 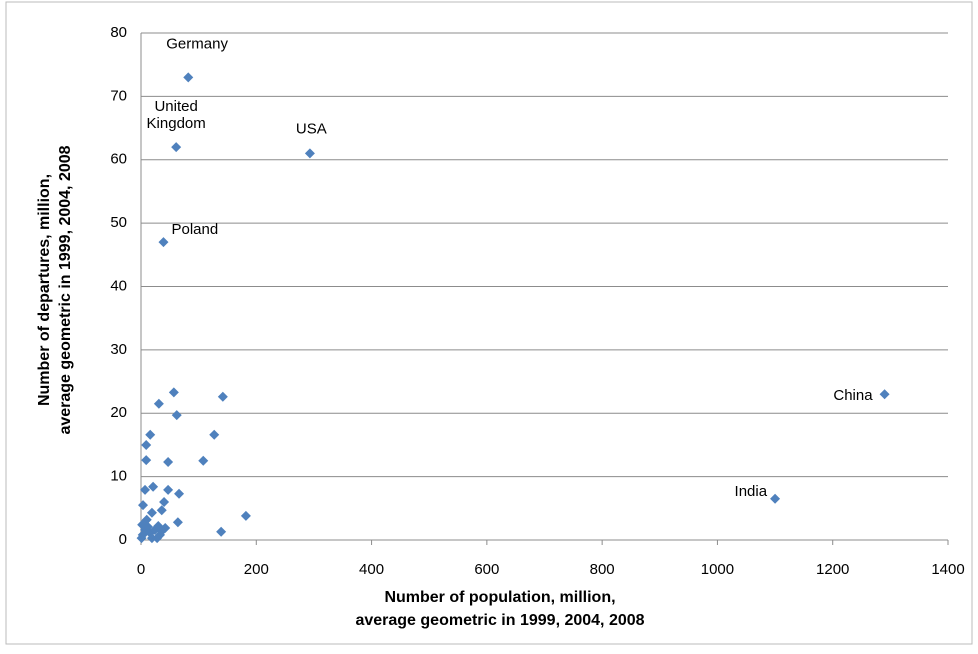 I want to click on x-tick-label: 400, so click(x=371, y=569).